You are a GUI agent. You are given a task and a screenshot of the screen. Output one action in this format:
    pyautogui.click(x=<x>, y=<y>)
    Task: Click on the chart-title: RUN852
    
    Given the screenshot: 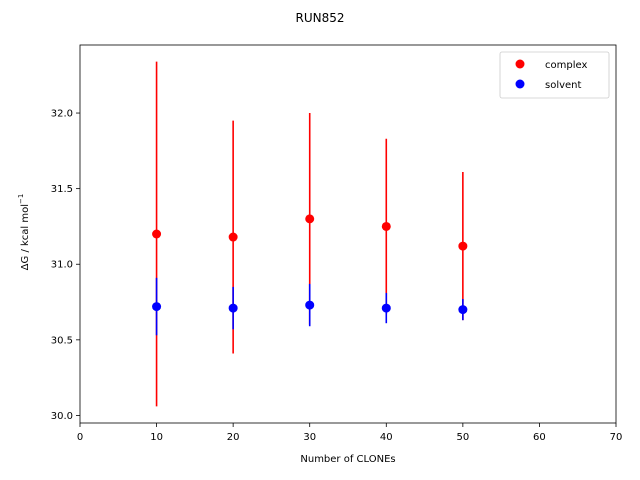 What is the action you would take?
    pyautogui.click(x=319, y=18)
    